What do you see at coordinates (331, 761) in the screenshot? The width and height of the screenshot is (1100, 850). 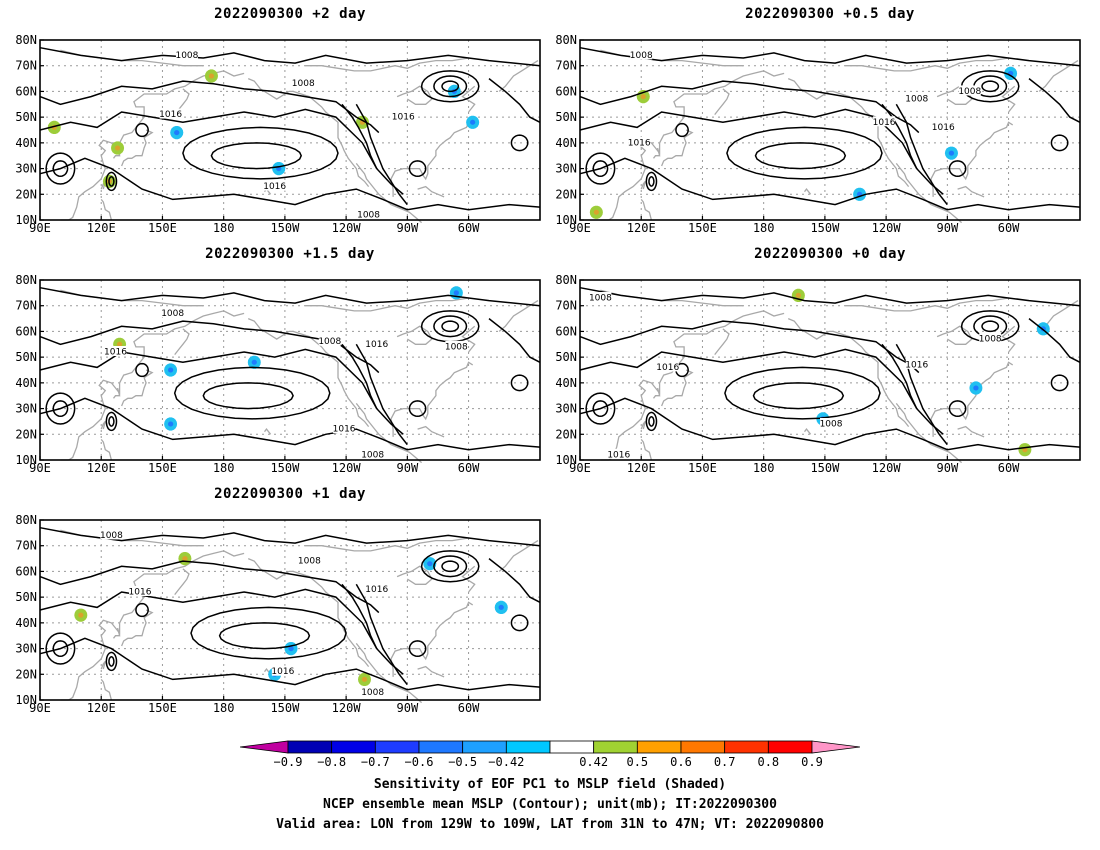 I see `colorbar-tick-label: −0.8` at bounding box center [331, 761].